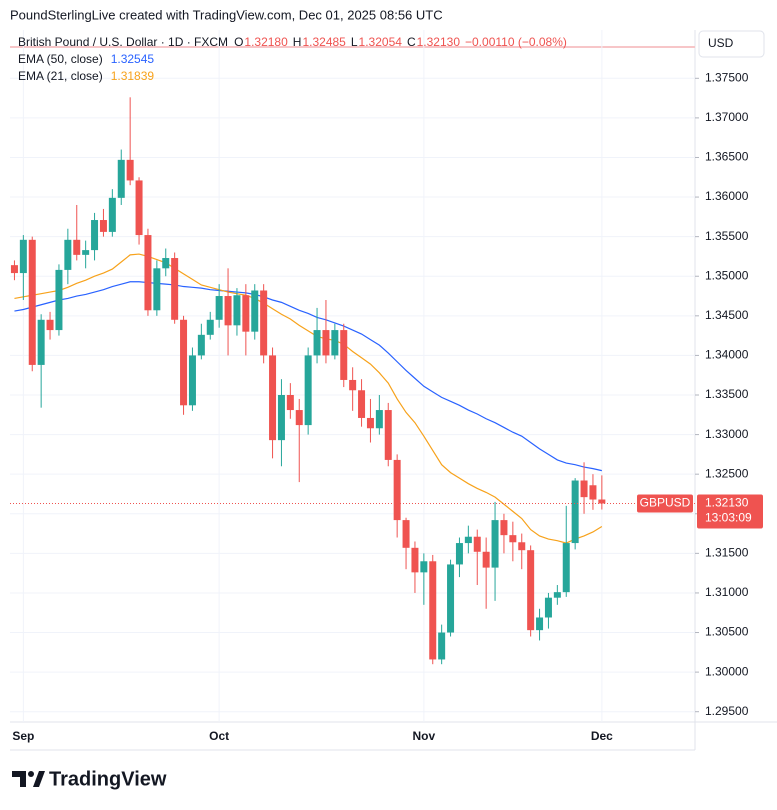  Describe the element at coordinates (297, 42) in the screenshot. I see `legend-text: H` at that location.